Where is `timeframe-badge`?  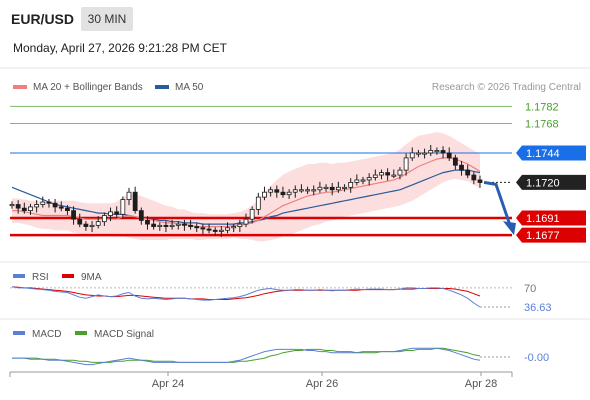 timeframe-badge is located at coordinates (107, 19).